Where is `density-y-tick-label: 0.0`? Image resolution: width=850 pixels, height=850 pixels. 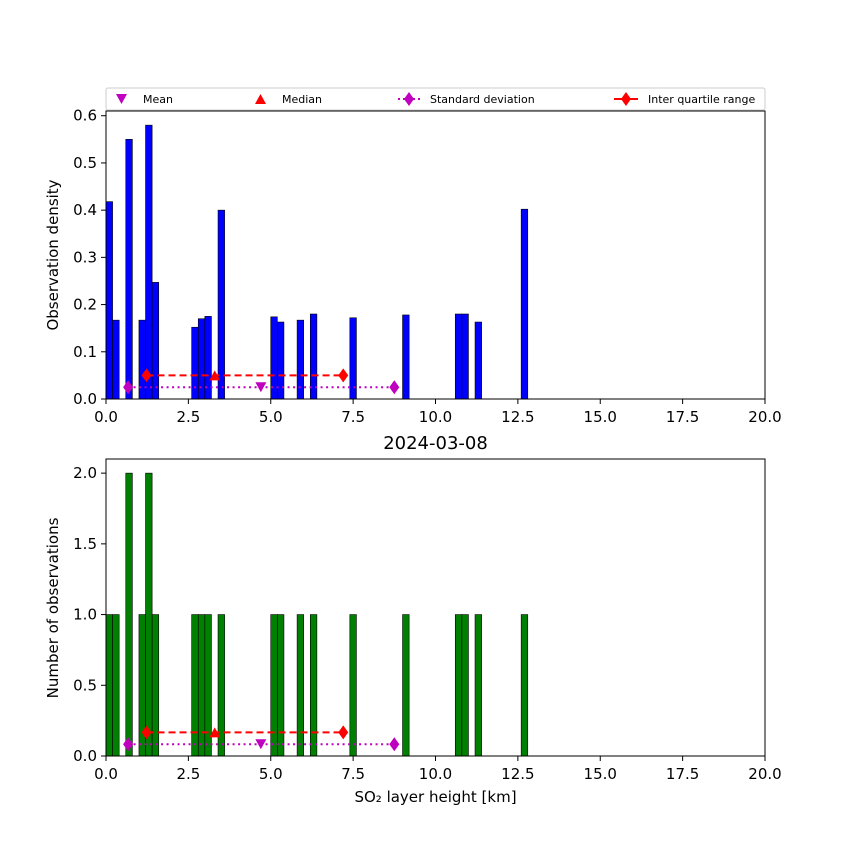
density-y-tick-label: 0.0 is located at coordinates (85, 399).